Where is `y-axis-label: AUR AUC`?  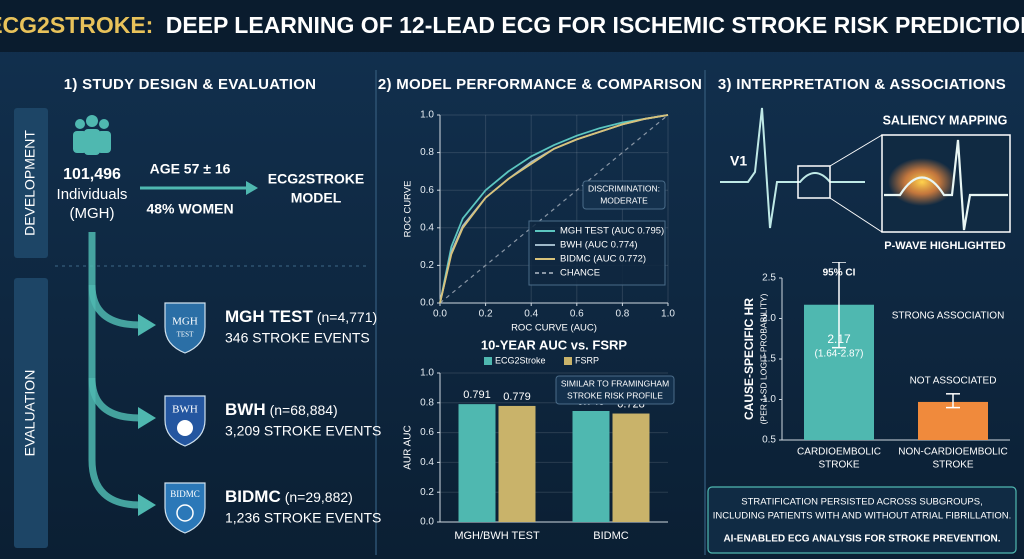
y-axis-label: AUR AUC is located at coordinates (408, 447).